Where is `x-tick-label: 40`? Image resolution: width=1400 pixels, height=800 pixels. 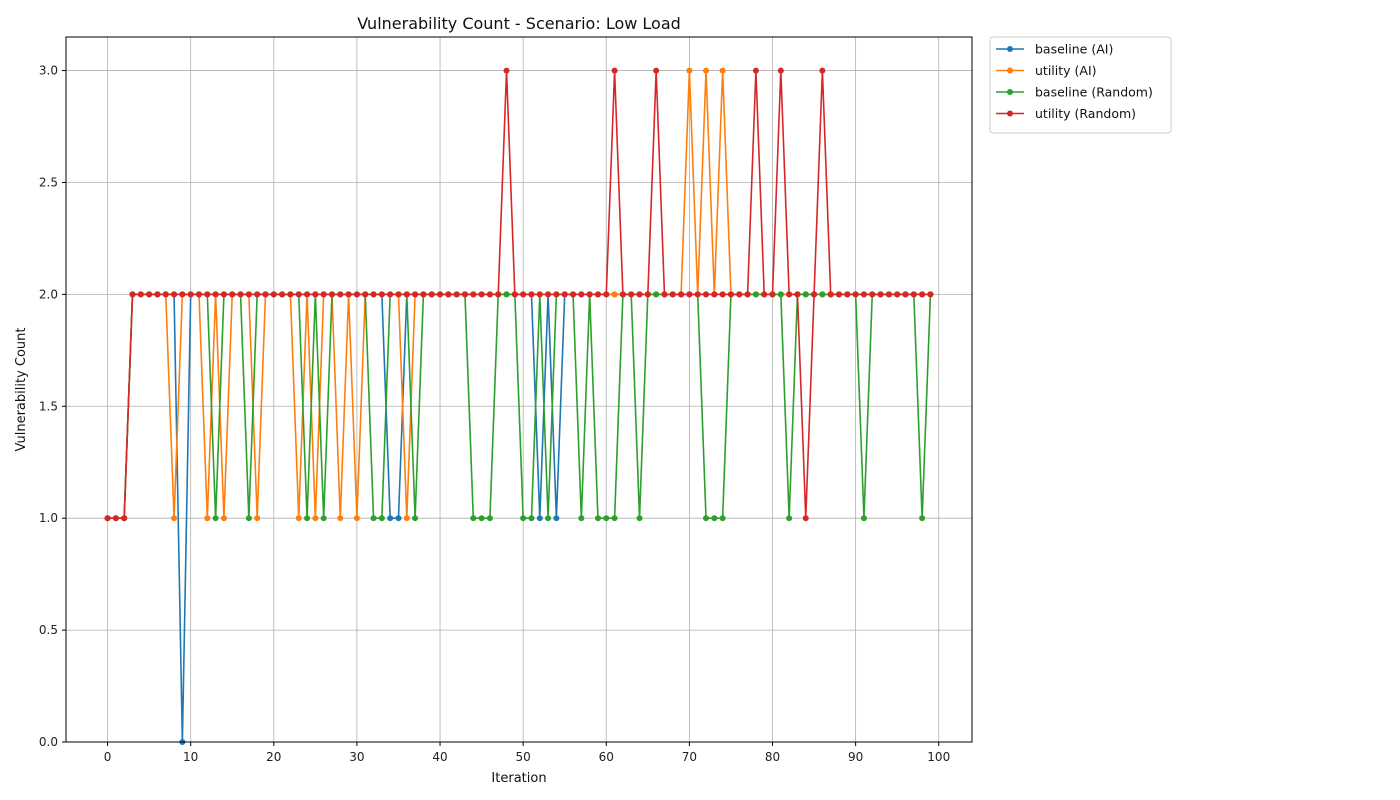
x-tick-label: 40 is located at coordinates (439, 757).